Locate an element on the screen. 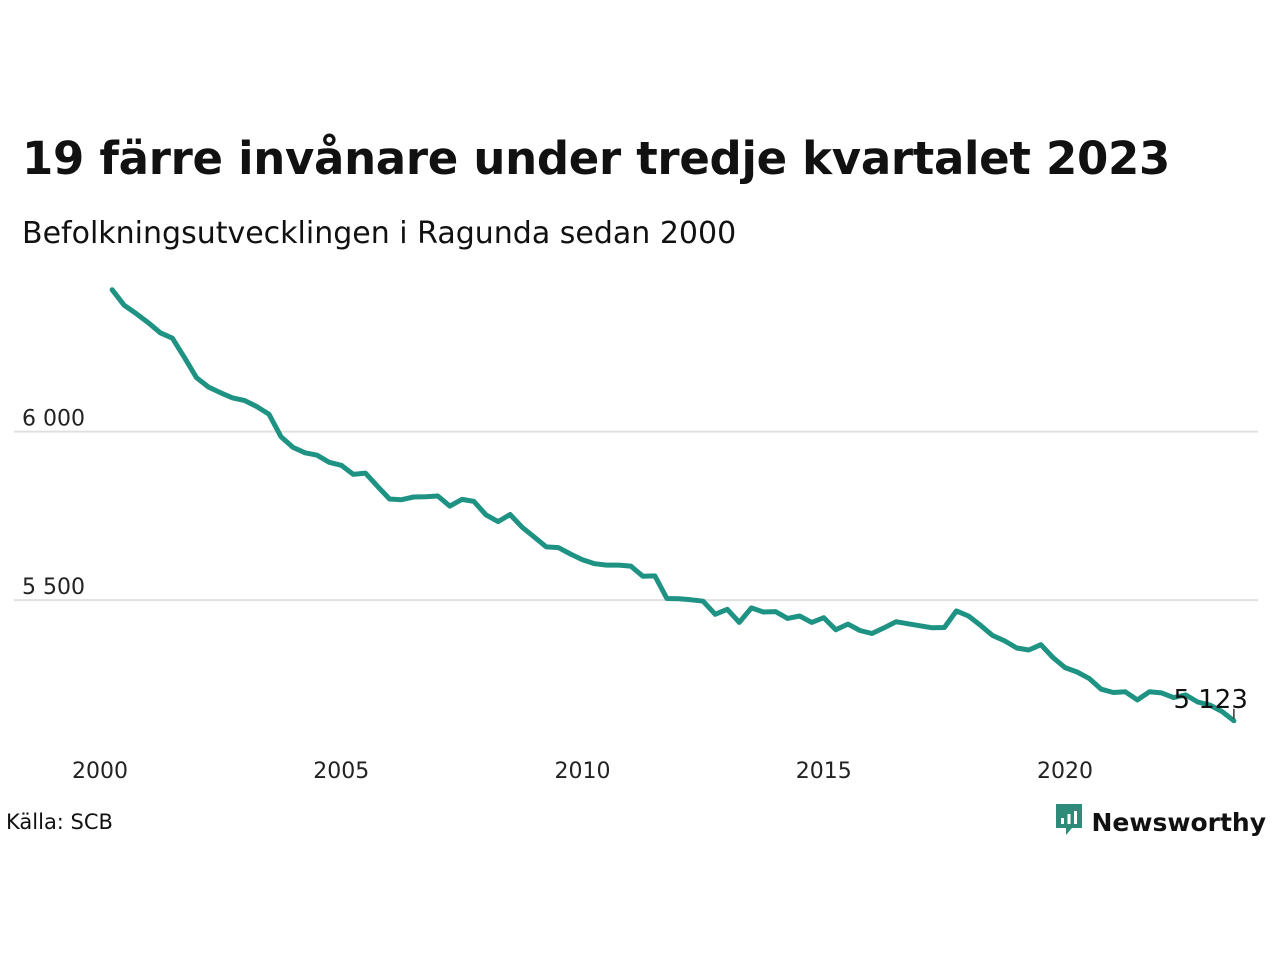 This screenshot has width=1280, height=960. y-tick-label: 5 500 is located at coordinates (53, 587).